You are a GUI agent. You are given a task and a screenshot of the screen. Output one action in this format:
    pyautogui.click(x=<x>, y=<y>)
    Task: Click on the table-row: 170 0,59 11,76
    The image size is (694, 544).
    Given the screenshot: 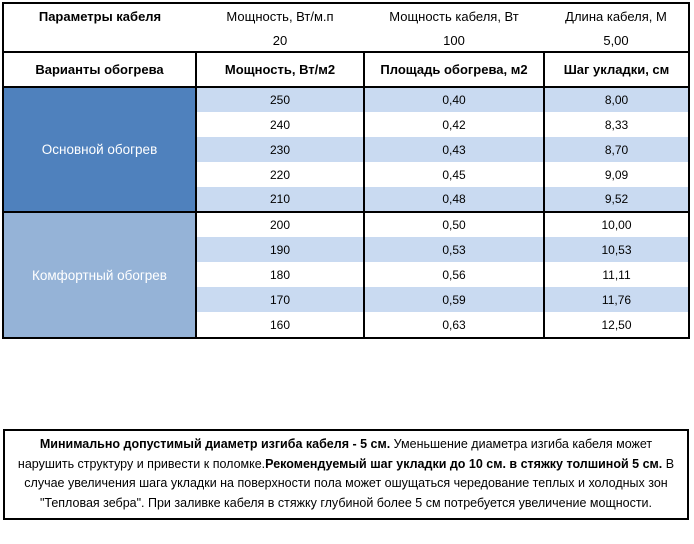 What is the action you would take?
    pyautogui.click(x=346, y=299)
    